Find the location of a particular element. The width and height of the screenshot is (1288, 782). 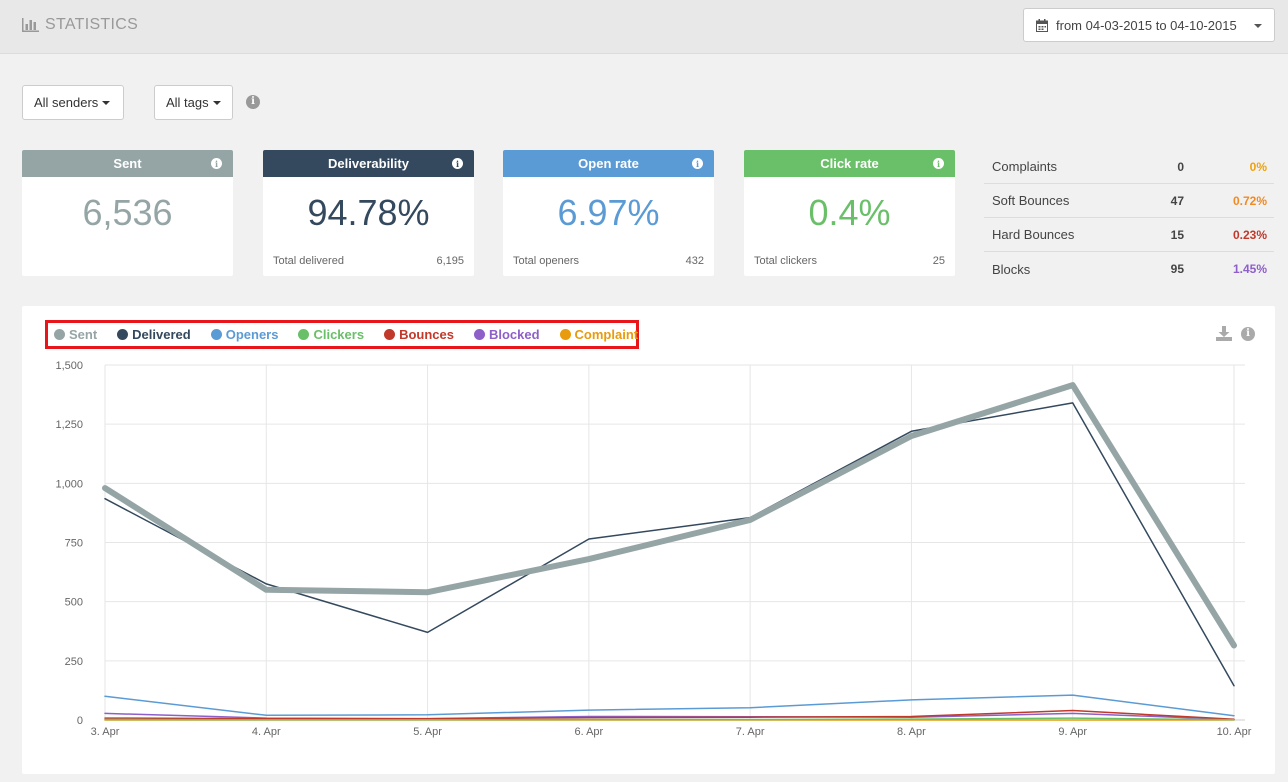

deliverability-card-title: Deliverability is located at coordinates (368, 163).